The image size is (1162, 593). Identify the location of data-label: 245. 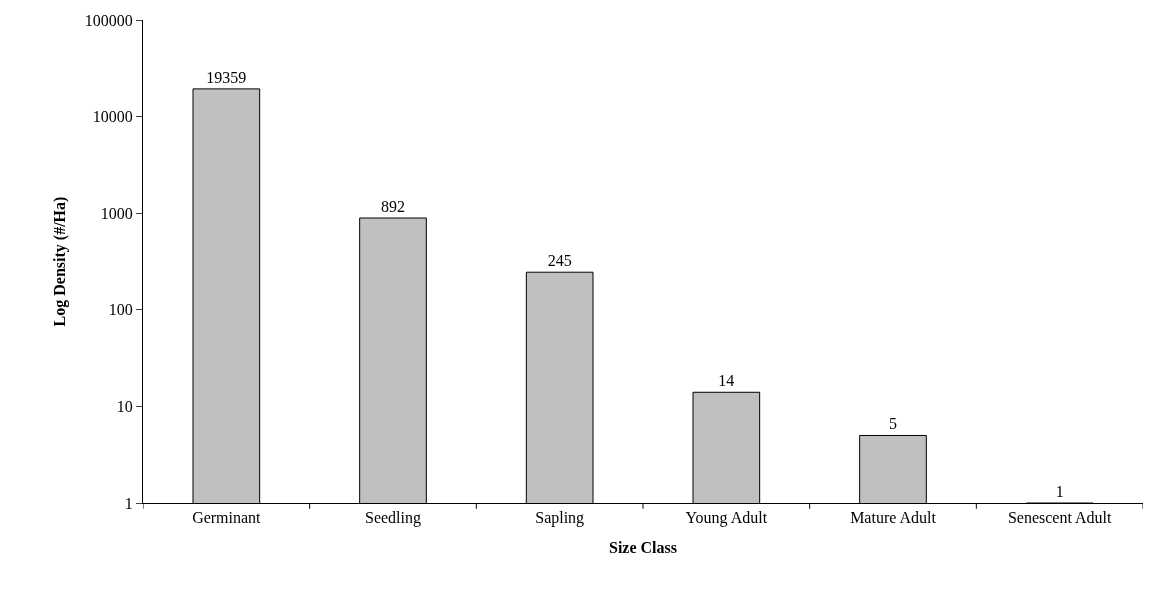
(559, 261).